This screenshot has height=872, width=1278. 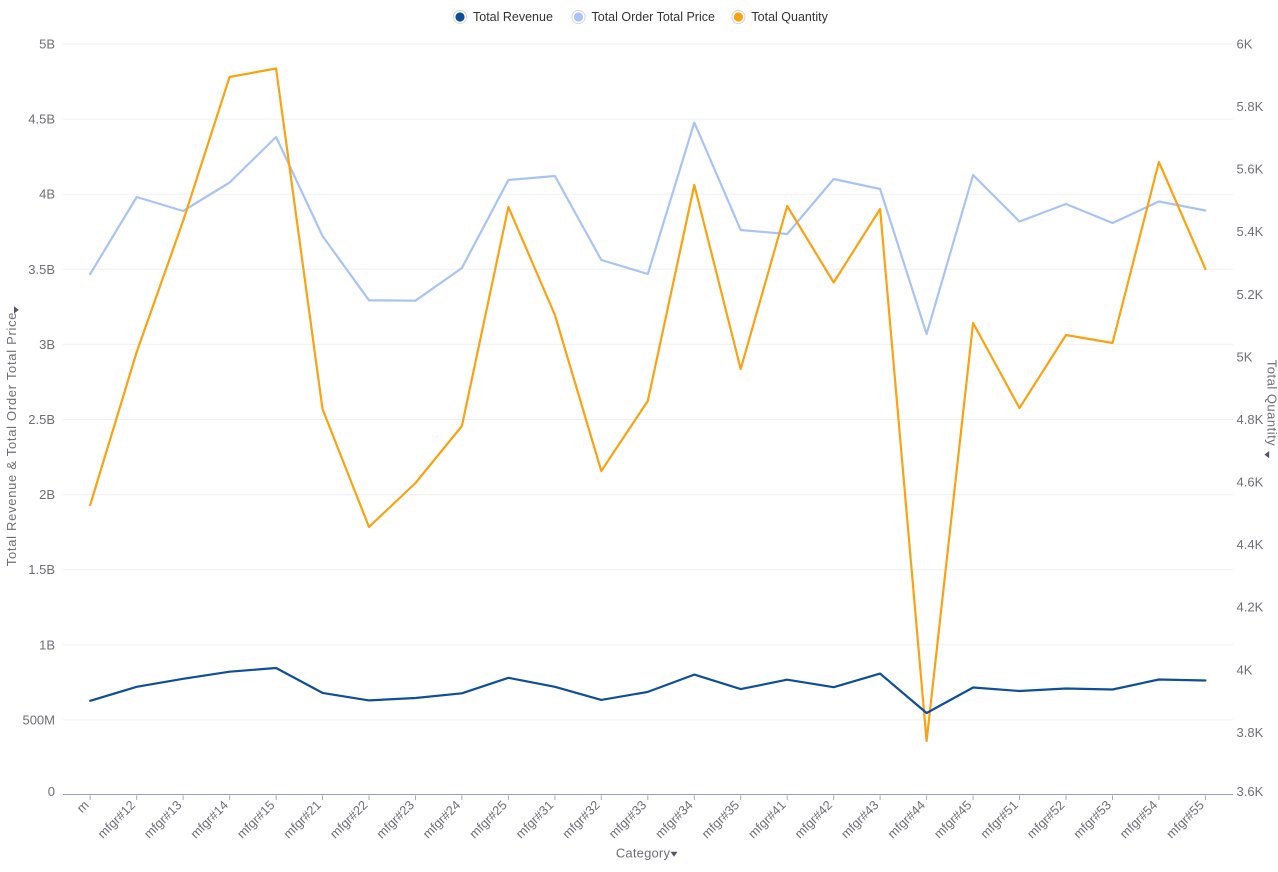 I want to click on svg-text: 1.5B, so click(x=41, y=569).